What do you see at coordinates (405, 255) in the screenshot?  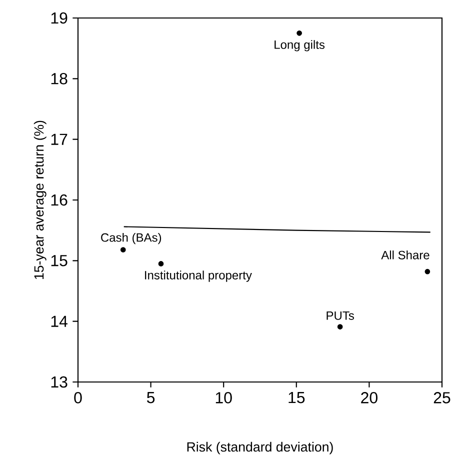 I see `annotation: All Share` at bounding box center [405, 255].